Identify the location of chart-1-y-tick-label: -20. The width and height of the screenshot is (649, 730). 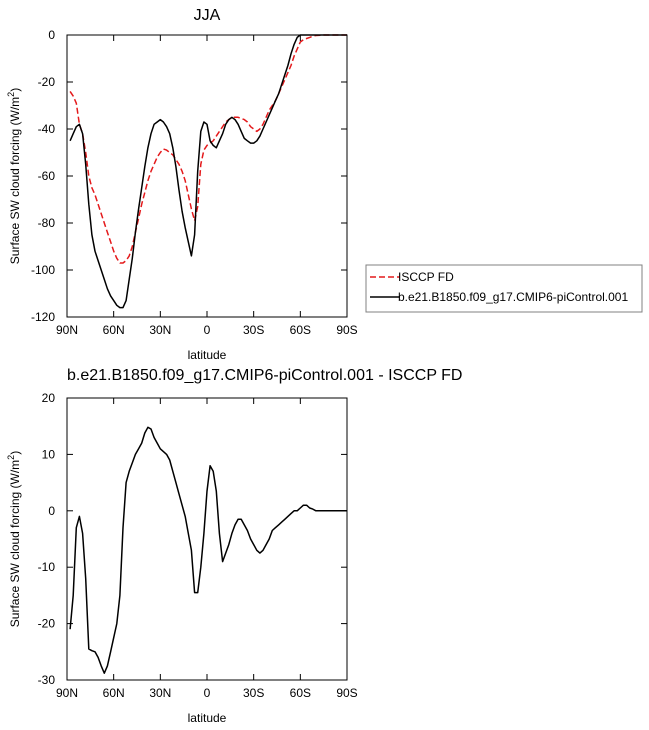
(47, 82).